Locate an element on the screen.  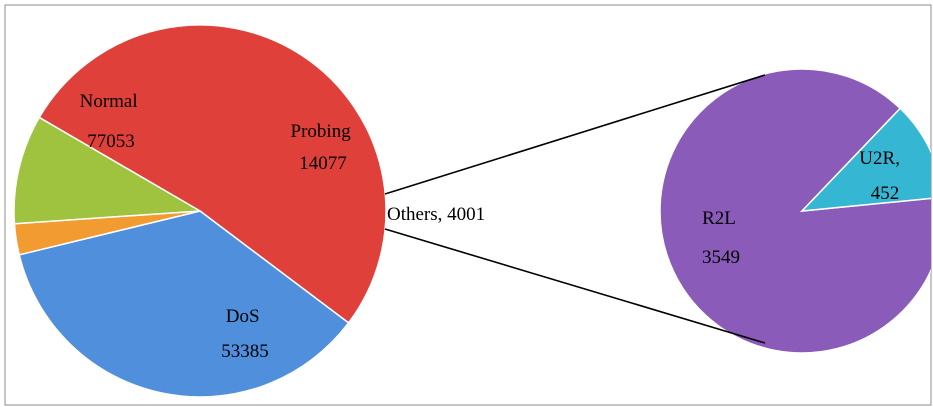
label-dos: DoS 53385 is located at coordinates (245, 334).